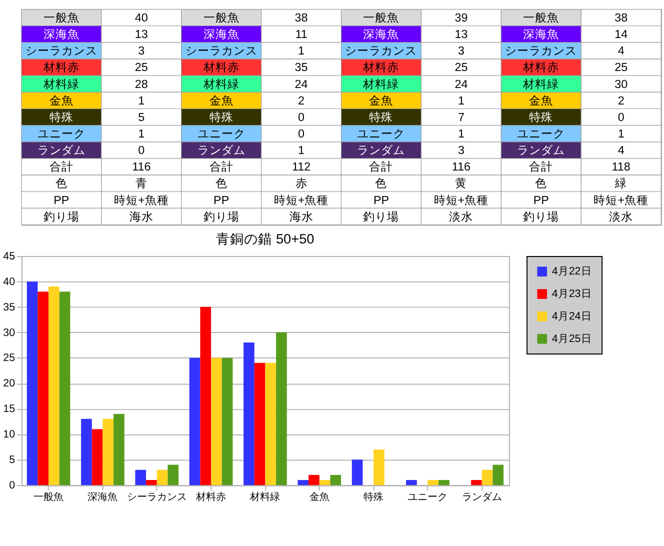 Image resolution: width=664 pixels, height=546 pixels. I want to click on text: 淡水, so click(461, 217).